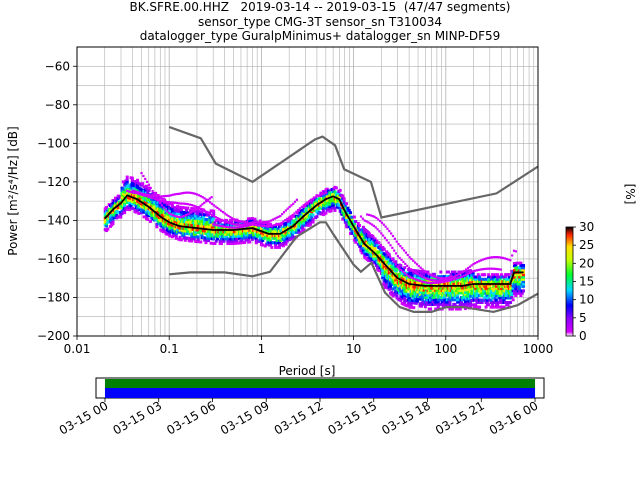 This screenshot has height=480, width=640. Describe the element at coordinates (630, 194) in the screenshot. I see `colorbar-label: [%]` at that location.